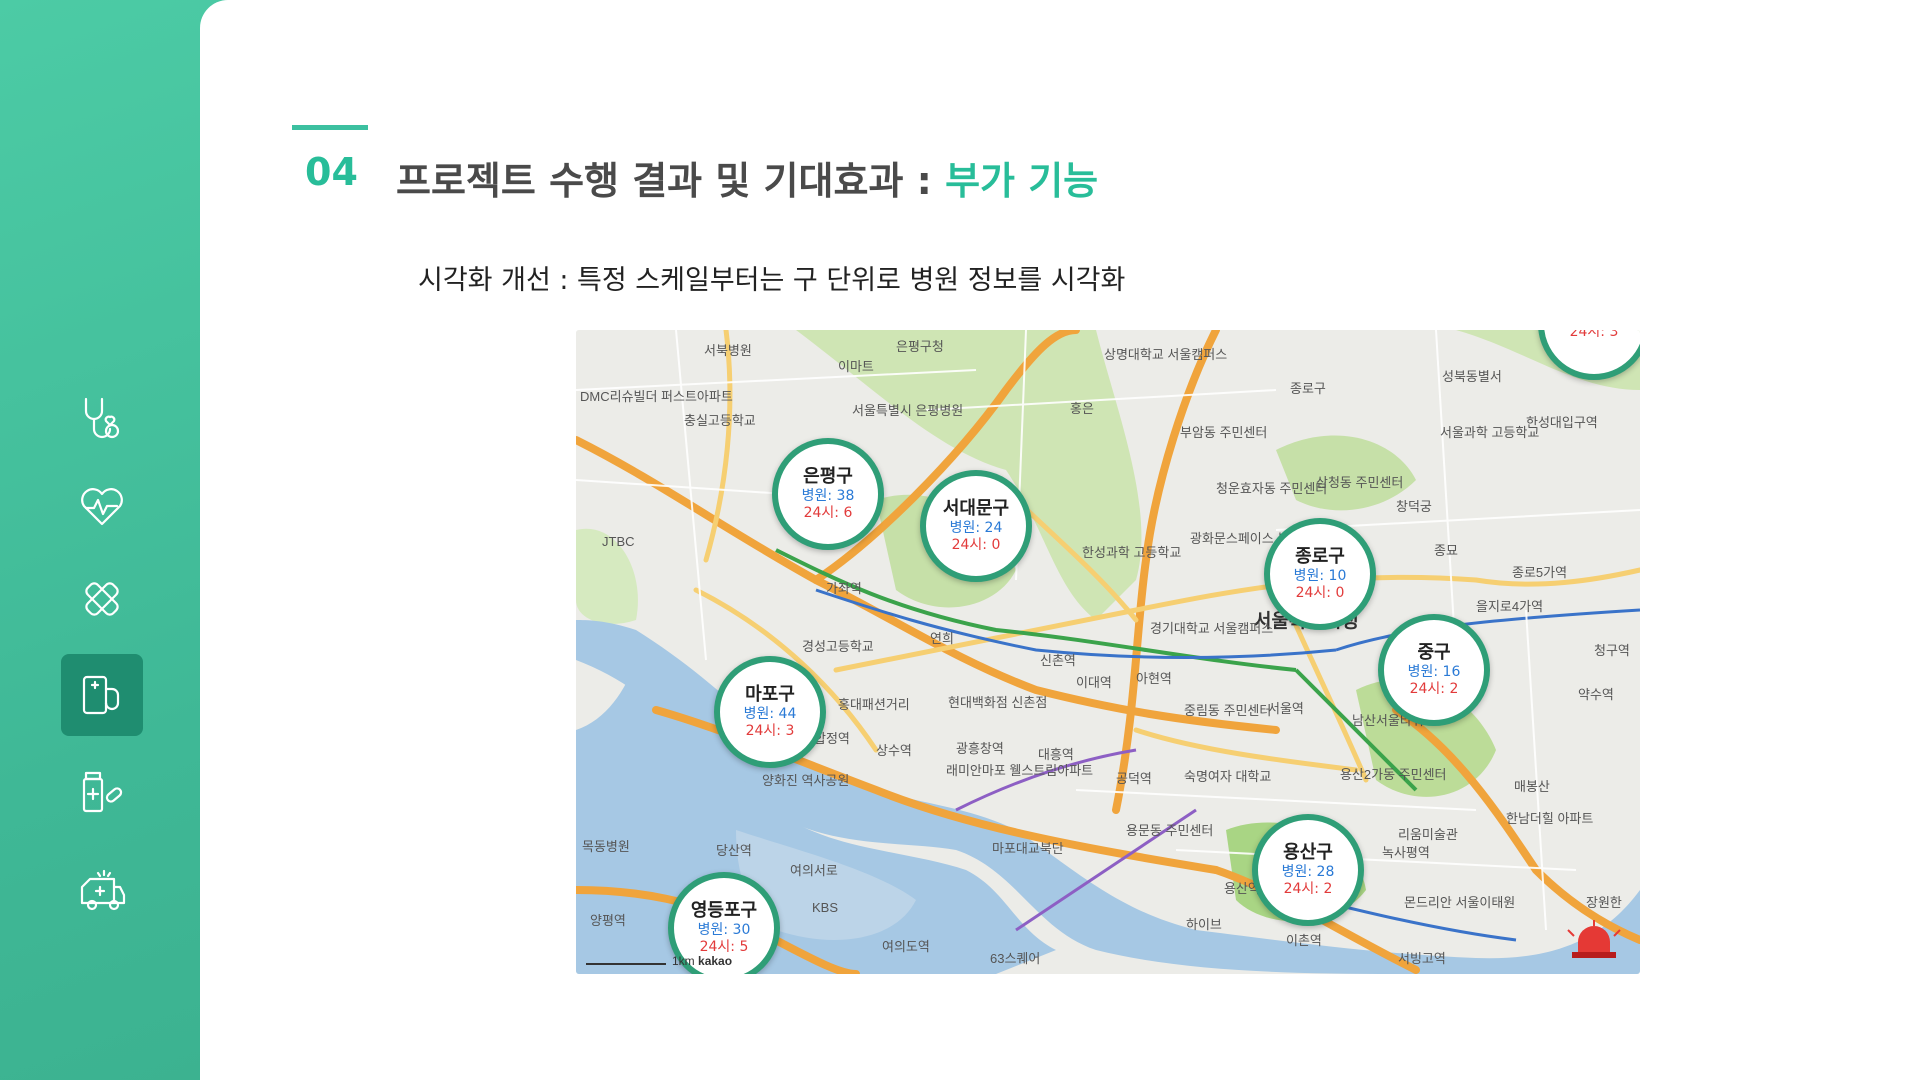  What do you see at coordinates (102, 695) in the screenshot?
I see `medical-tablet-icon` at bounding box center [102, 695].